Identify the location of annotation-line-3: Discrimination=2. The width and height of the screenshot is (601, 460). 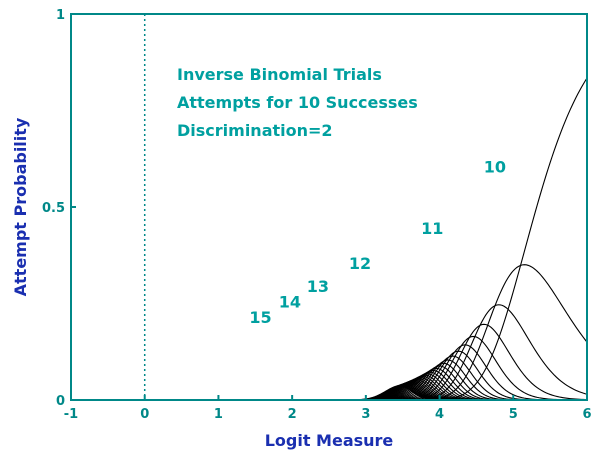
(255, 130).